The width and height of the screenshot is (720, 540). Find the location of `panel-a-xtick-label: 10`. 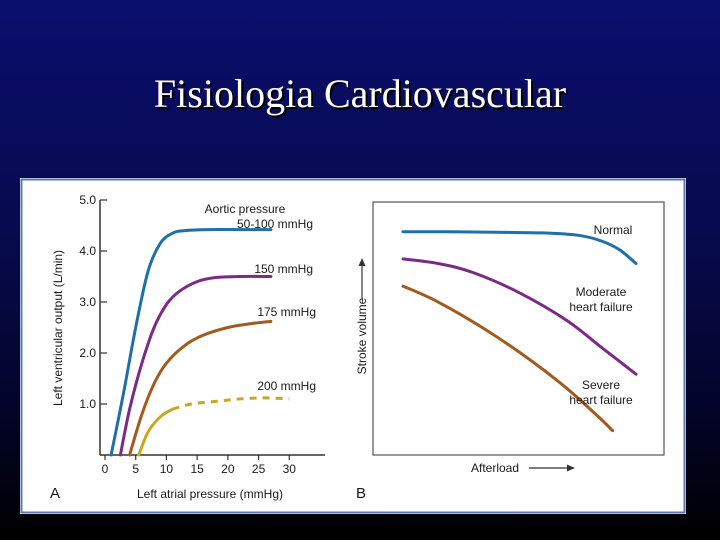

panel-a-xtick-label: 10 is located at coordinates (167, 469).